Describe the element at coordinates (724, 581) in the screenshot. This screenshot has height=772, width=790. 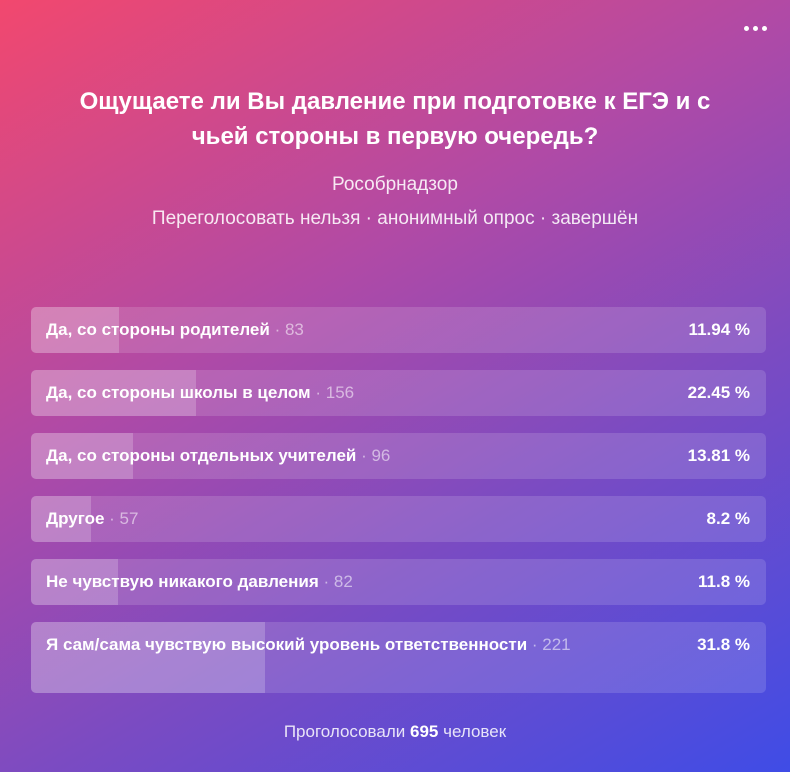
I see `poll-option-percent: 11.8 %` at that location.